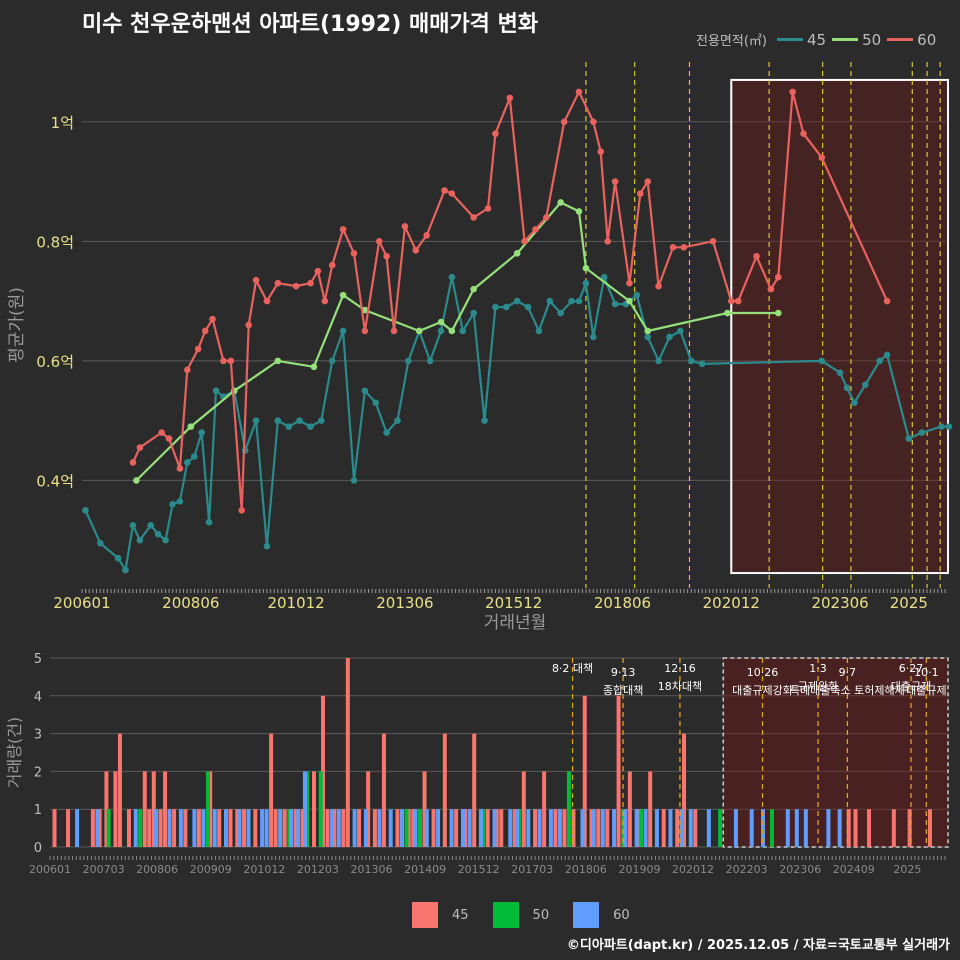  I want to click on bar-legend-item-50: 50, so click(520, 915).